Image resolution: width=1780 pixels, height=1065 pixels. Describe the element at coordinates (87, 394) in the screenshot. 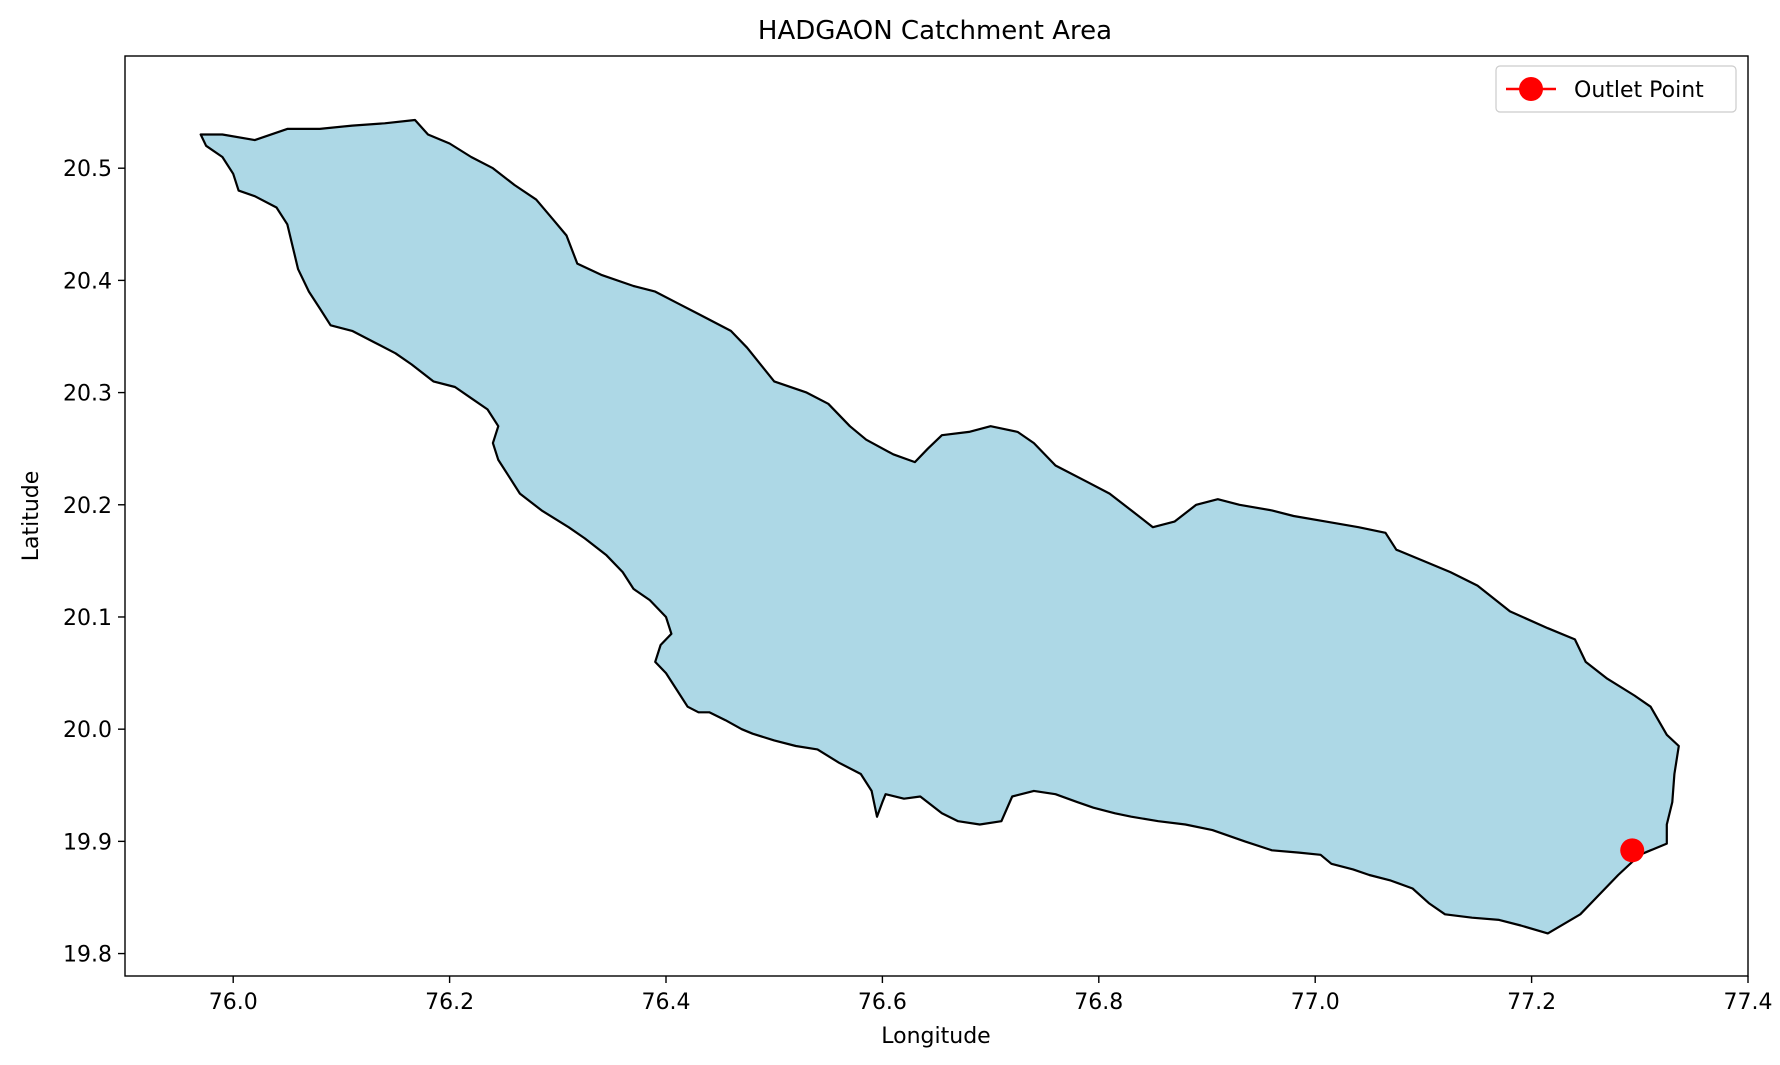

I see `y-tick-label: 20.3` at that location.